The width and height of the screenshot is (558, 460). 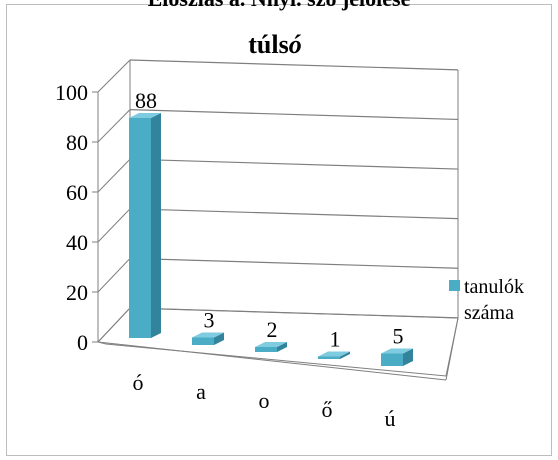 I want to click on top-caption: Eloszlás a. Nnyl. szó jelölése, so click(x=279, y=6).